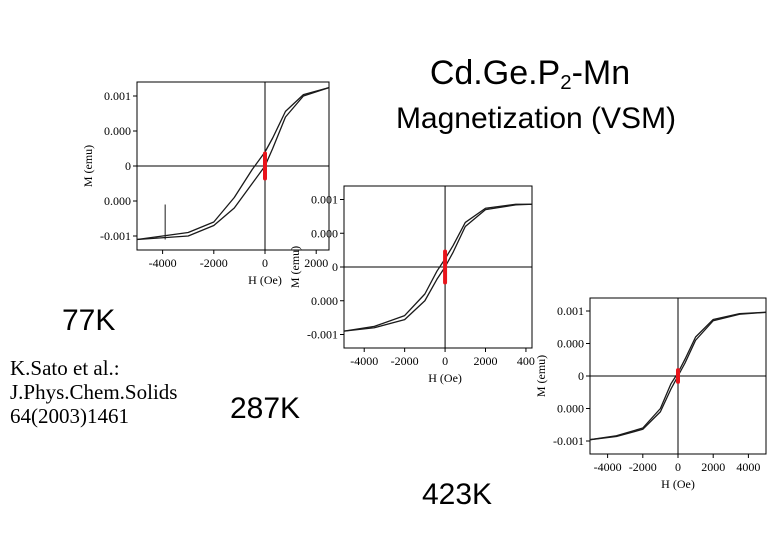  Describe the element at coordinates (536, 118) in the screenshot. I see `slide-subtitle: Magnetization (VSM)` at that location.